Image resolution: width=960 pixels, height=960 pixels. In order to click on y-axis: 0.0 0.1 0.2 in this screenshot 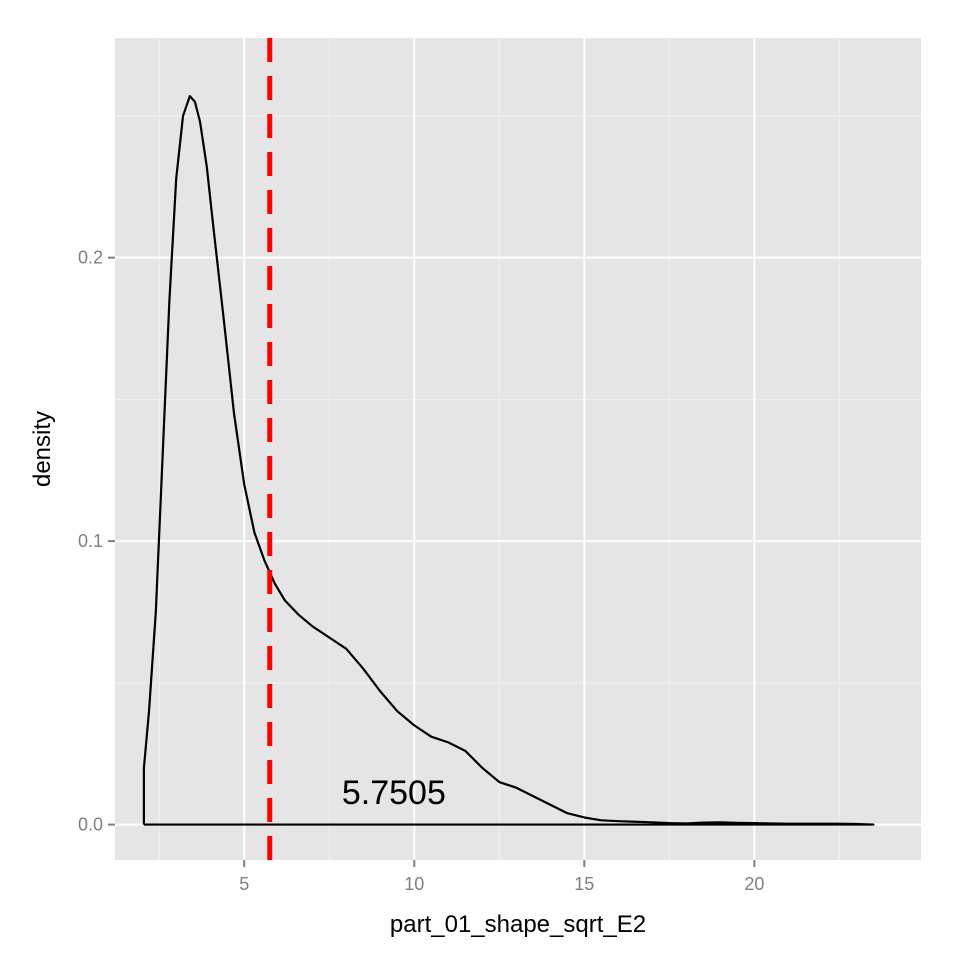, I will do `click(96, 541)`.